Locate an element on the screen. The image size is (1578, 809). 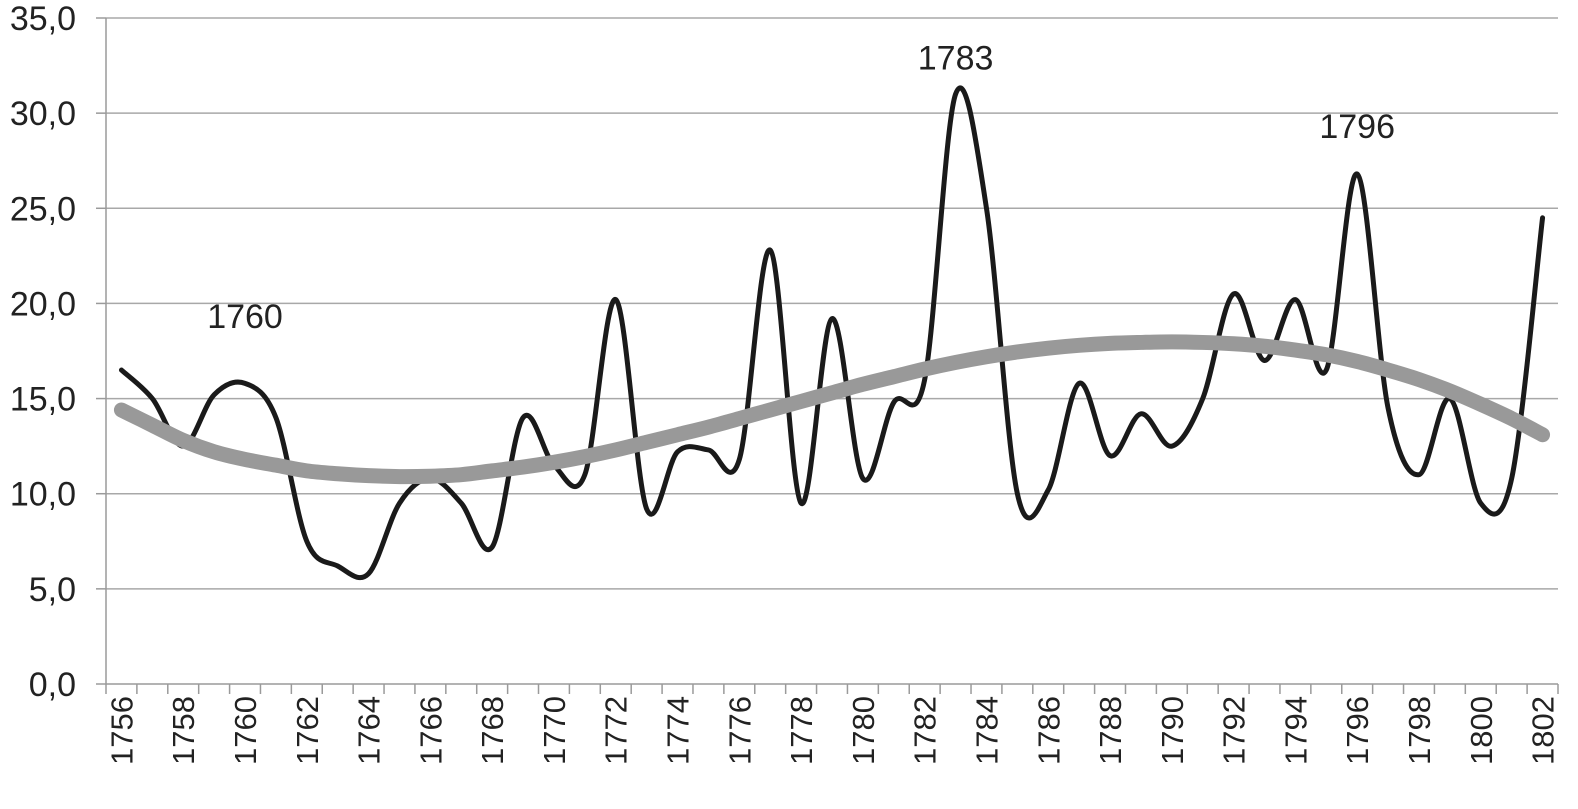
x-tick-label: 1766 is located at coordinates (430, 730).